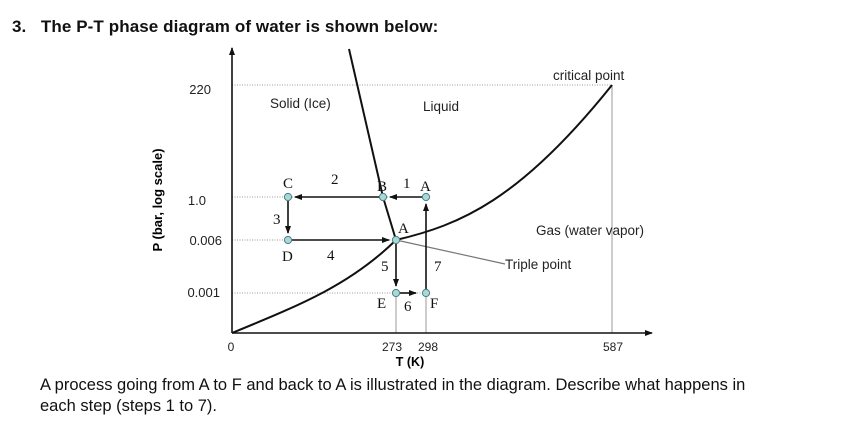 The height and width of the screenshot is (435, 853). Describe the element at coordinates (203, 292) in the screenshot. I see `ytick-0001: 0.001` at that location.